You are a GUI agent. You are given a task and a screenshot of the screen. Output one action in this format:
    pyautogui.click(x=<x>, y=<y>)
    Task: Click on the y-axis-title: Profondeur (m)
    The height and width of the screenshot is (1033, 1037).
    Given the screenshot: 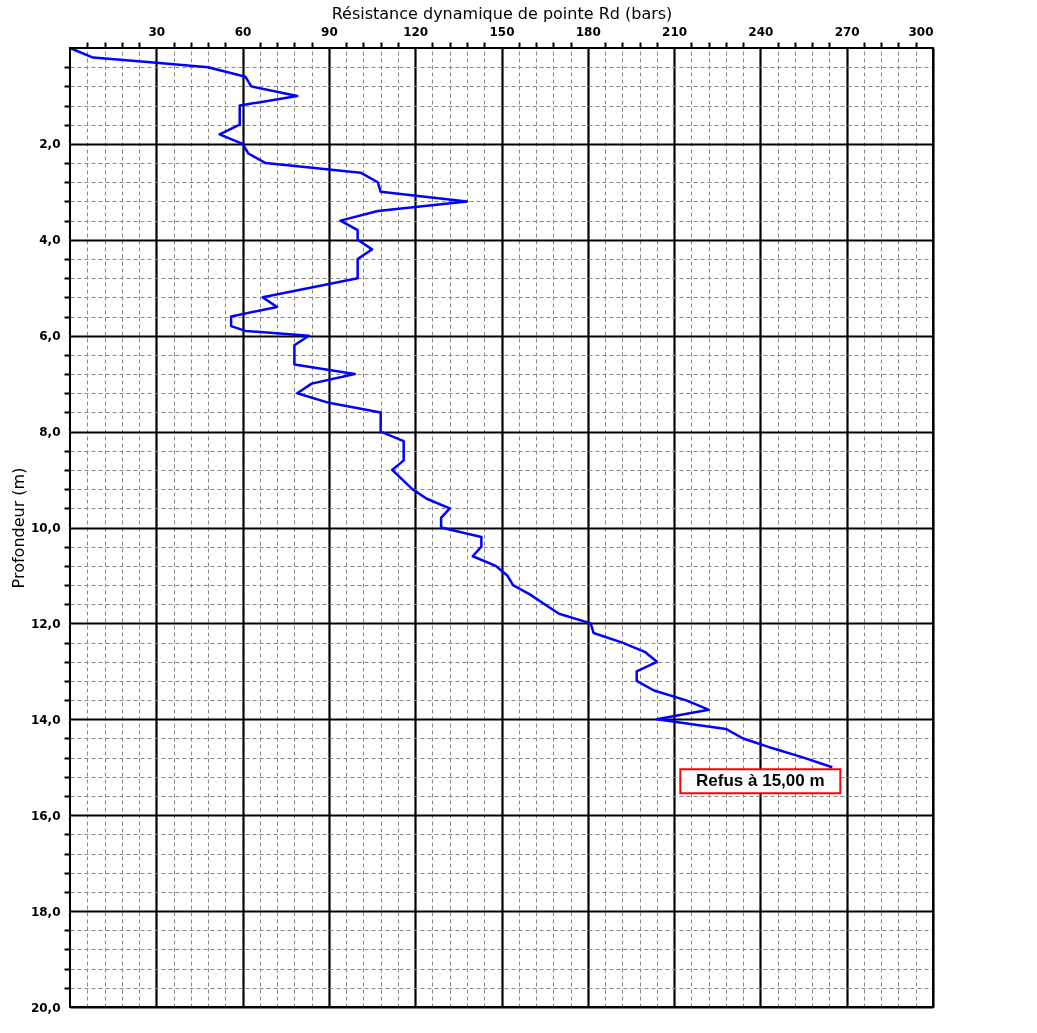 What is the action you would take?
    pyautogui.click(x=18, y=528)
    